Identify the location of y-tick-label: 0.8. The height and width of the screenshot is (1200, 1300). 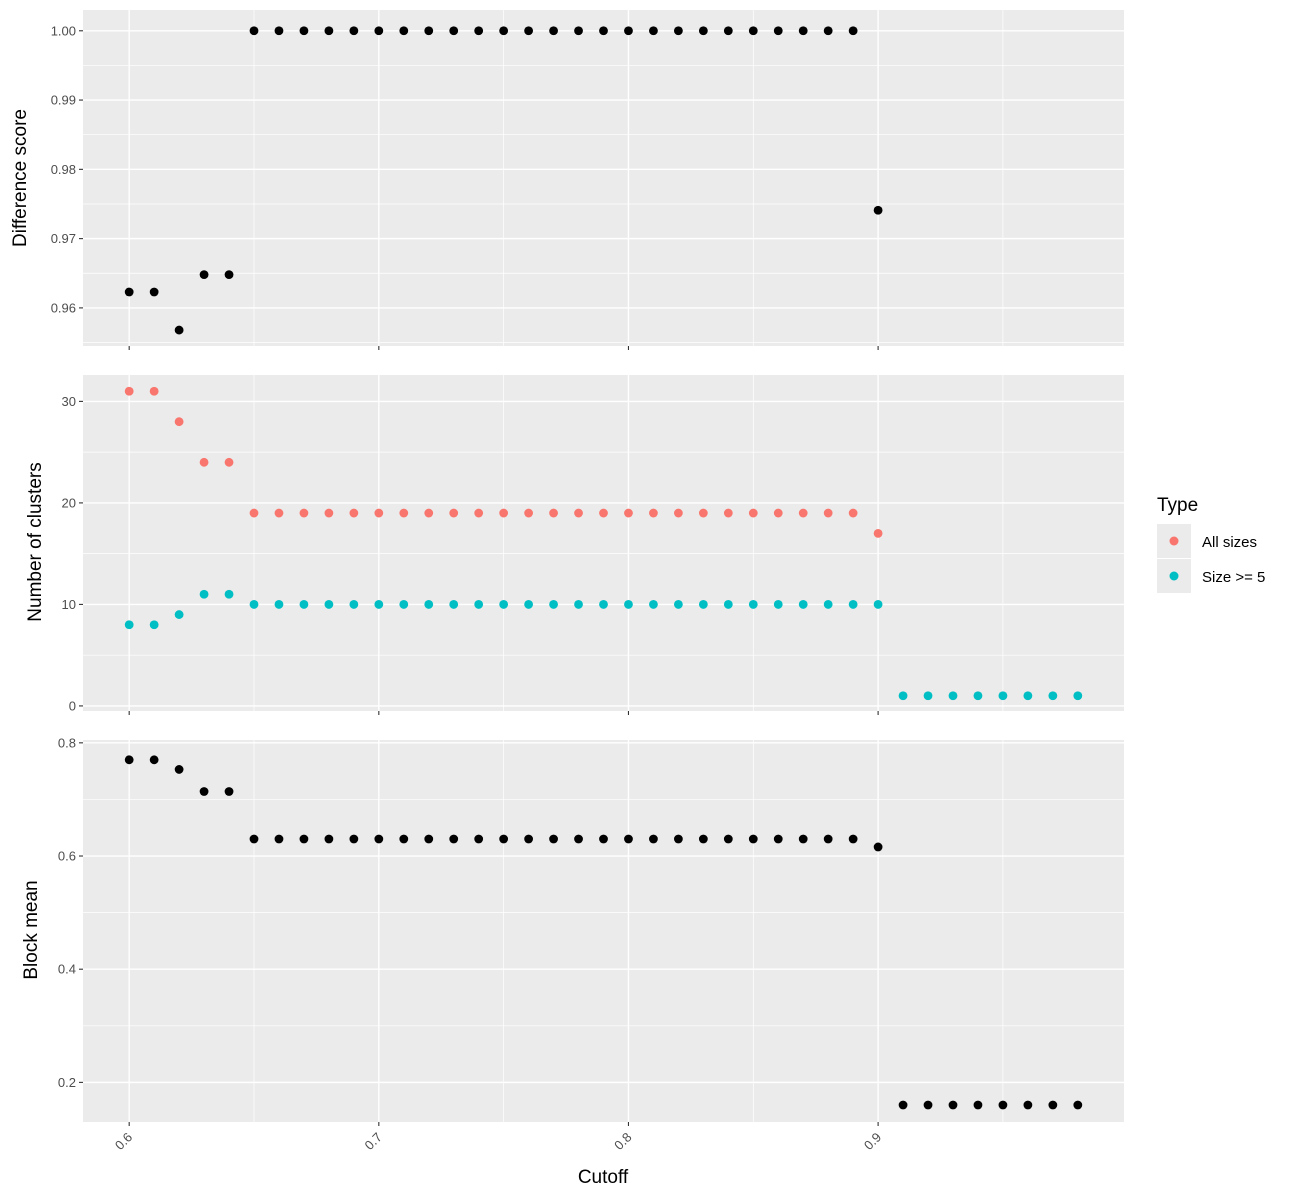
(67, 742).